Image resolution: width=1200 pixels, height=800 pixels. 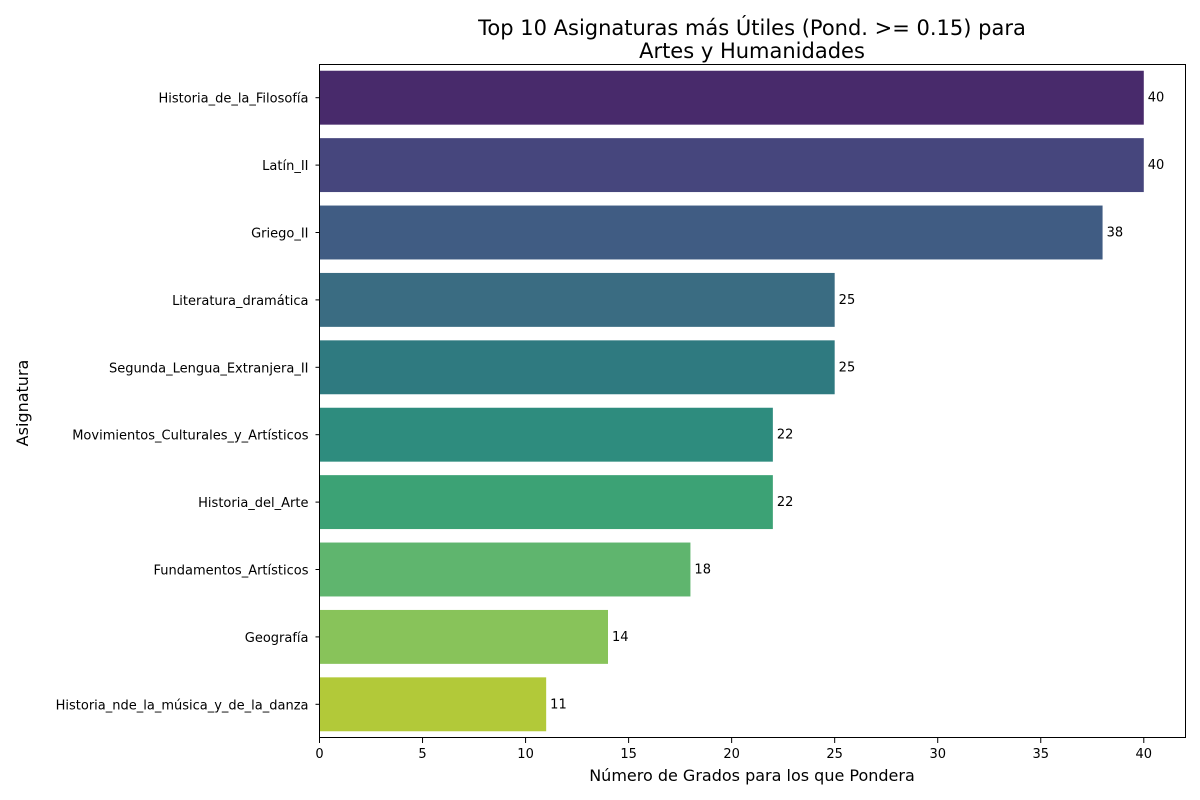 What do you see at coordinates (233, 99) in the screenshot?
I see `y-tick-label: Historia_de_la_Filosofía` at bounding box center [233, 99].